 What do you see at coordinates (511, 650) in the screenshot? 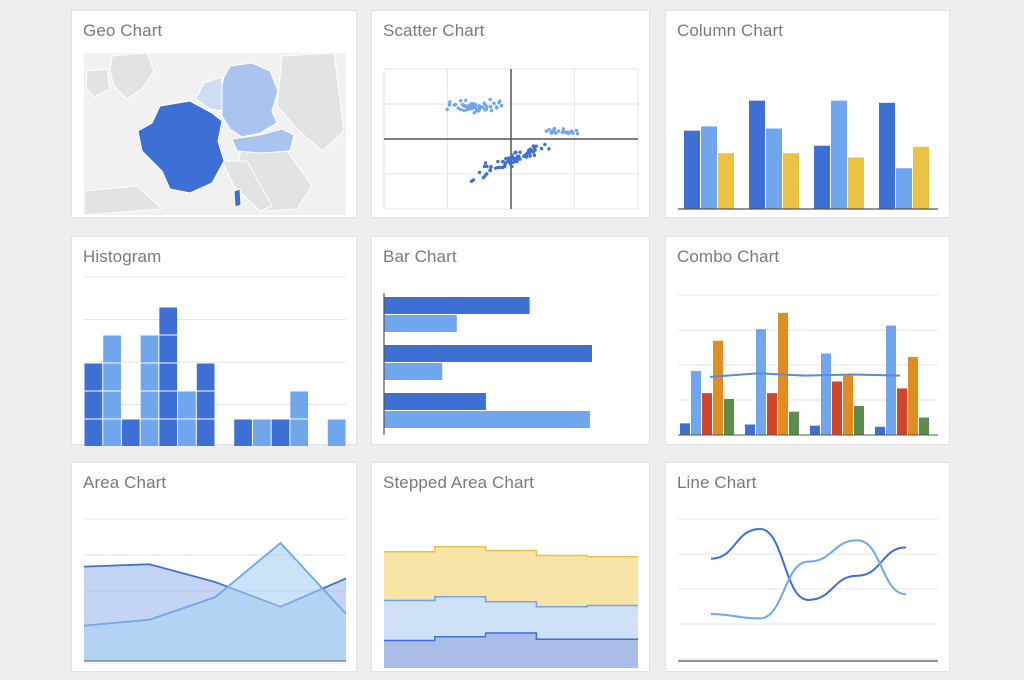
I see `stepped-area-fill` at bounding box center [511, 650].